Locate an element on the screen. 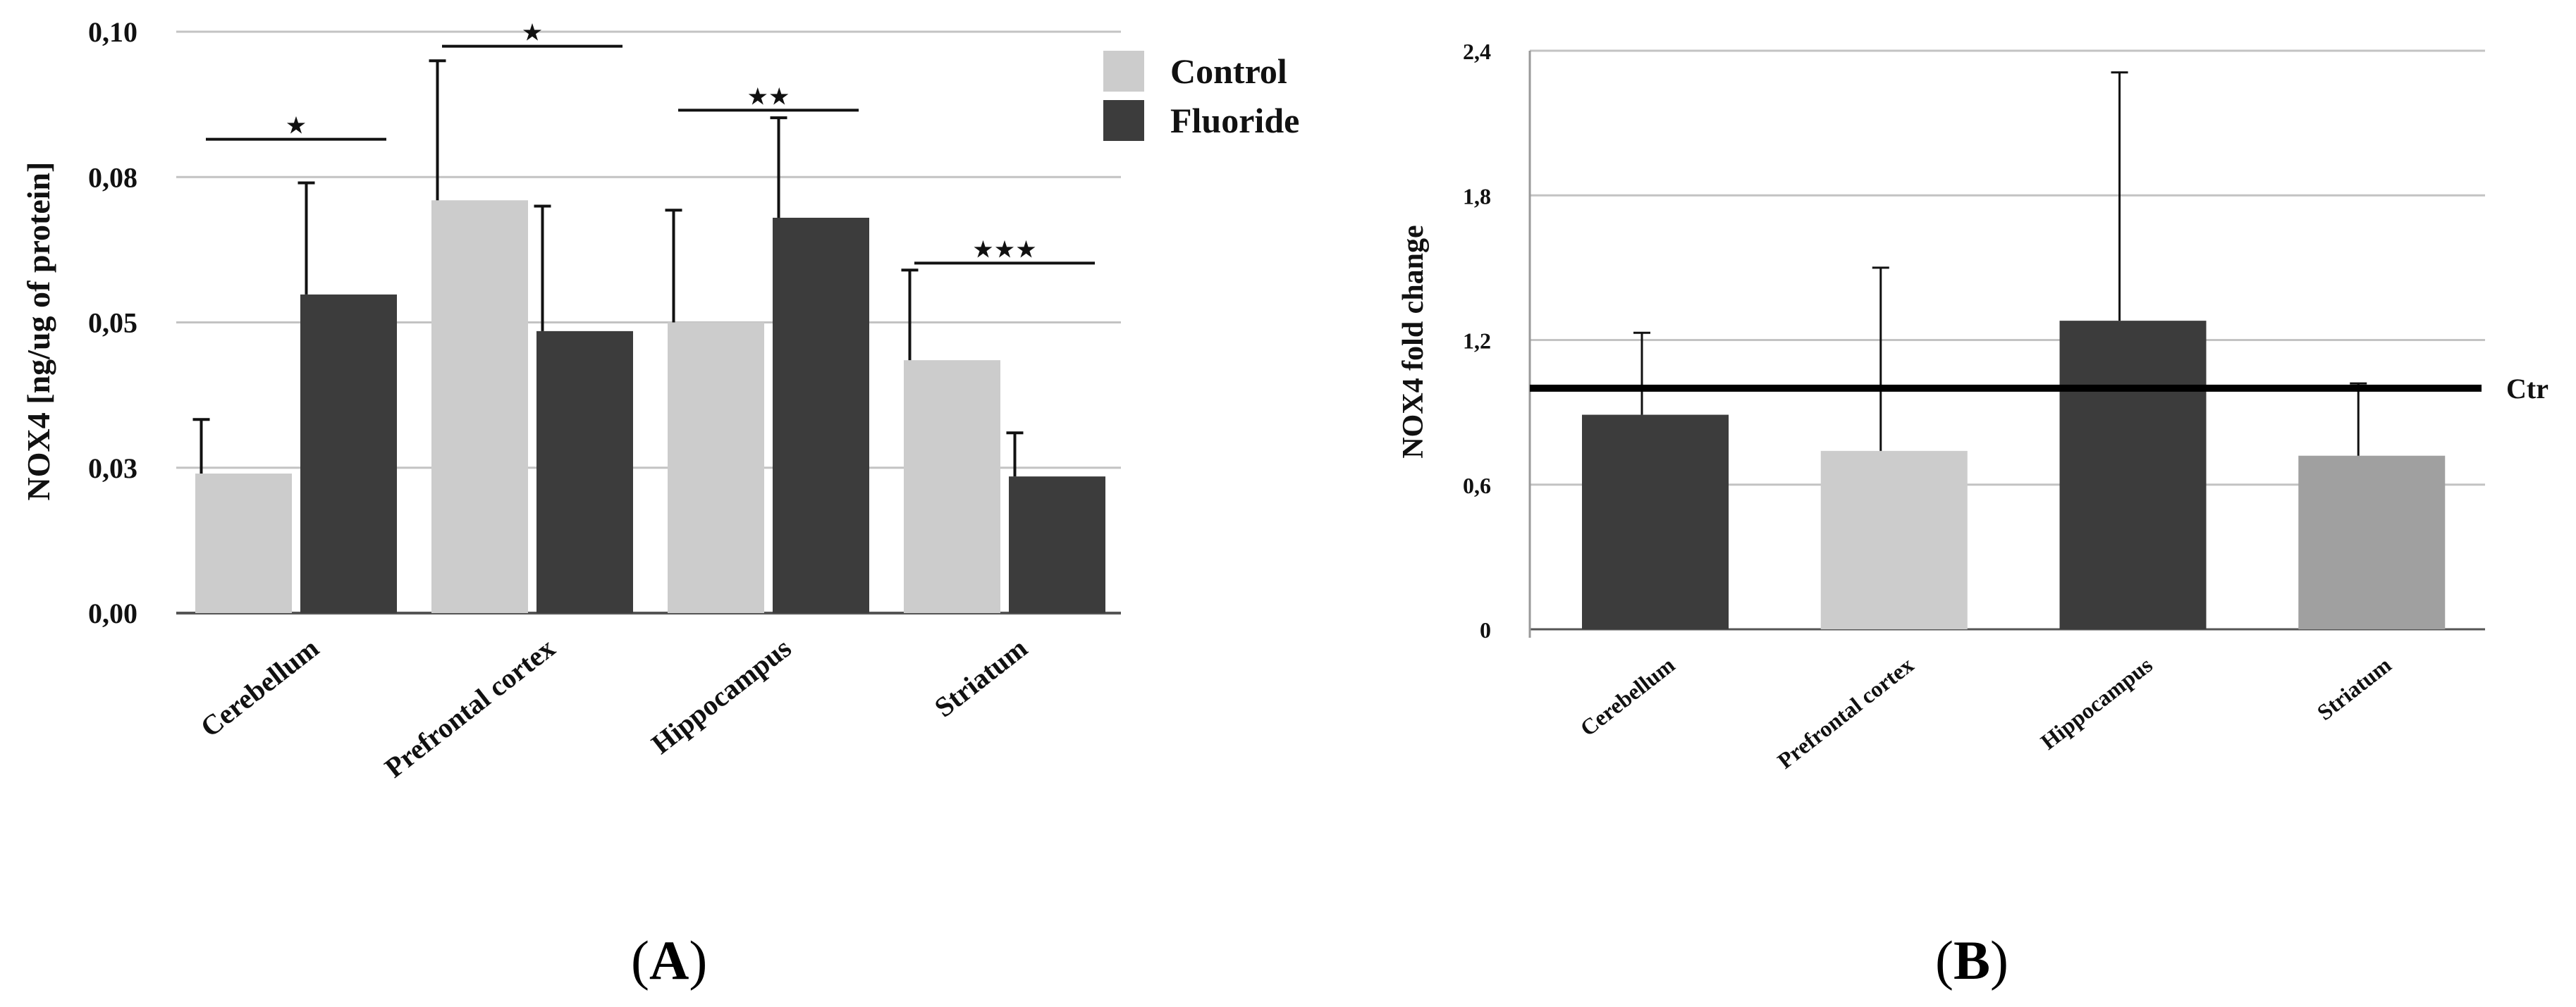 This screenshot has height=1007, width=2576. y-tick-label-a: 0,03 is located at coordinates (112, 468).